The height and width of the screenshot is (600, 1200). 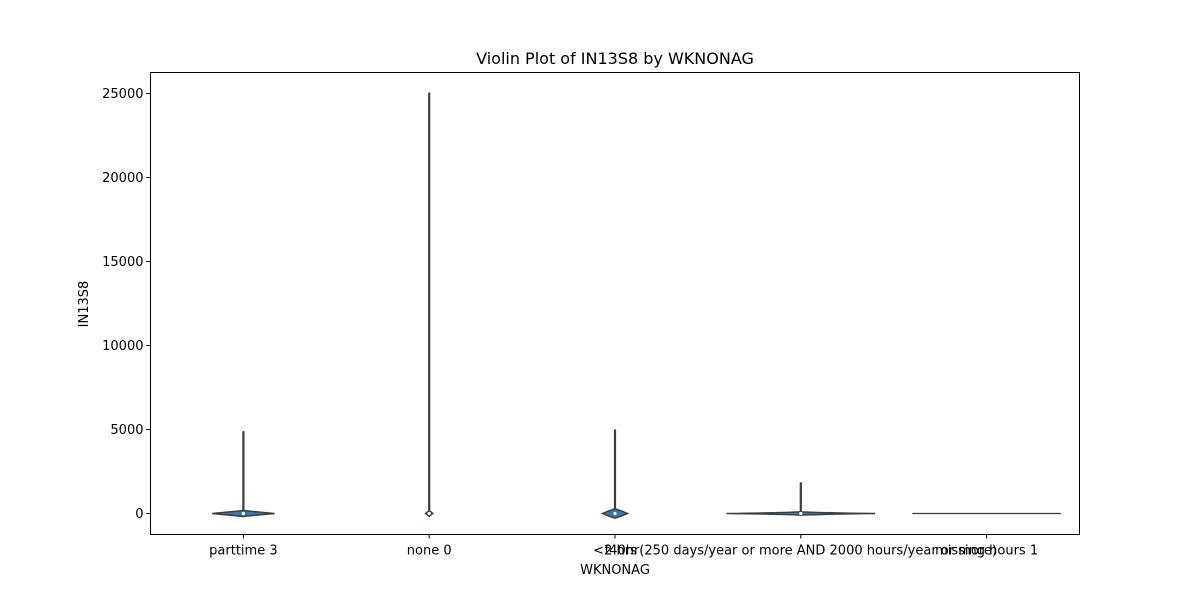 What do you see at coordinates (615, 570) in the screenshot?
I see `x-axis-label: WKNONAG` at bounding box center [615, 570].